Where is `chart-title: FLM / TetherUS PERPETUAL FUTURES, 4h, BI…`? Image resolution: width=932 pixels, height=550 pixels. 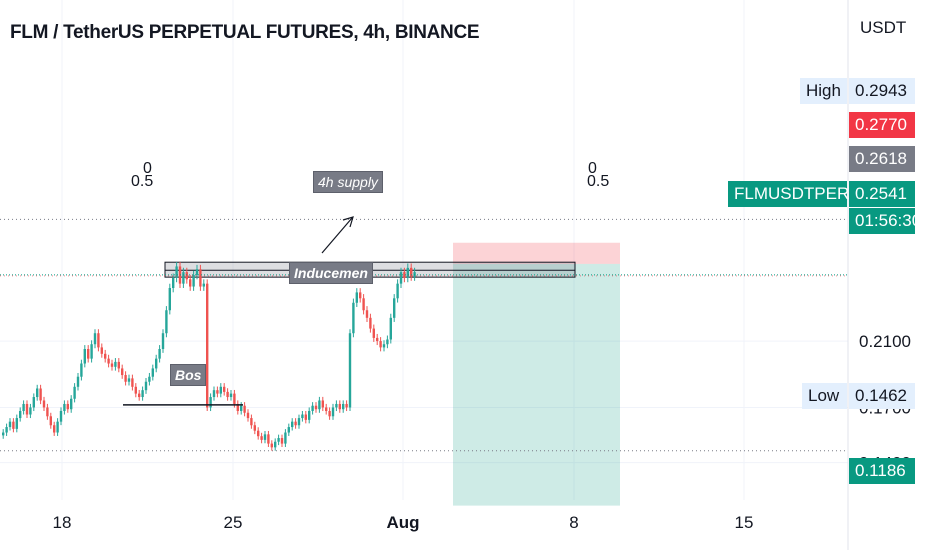 chart-title: FLM / TetherUS PERPETUAL FUTURES, 4h, BI… is located at coordinates (245, 32).